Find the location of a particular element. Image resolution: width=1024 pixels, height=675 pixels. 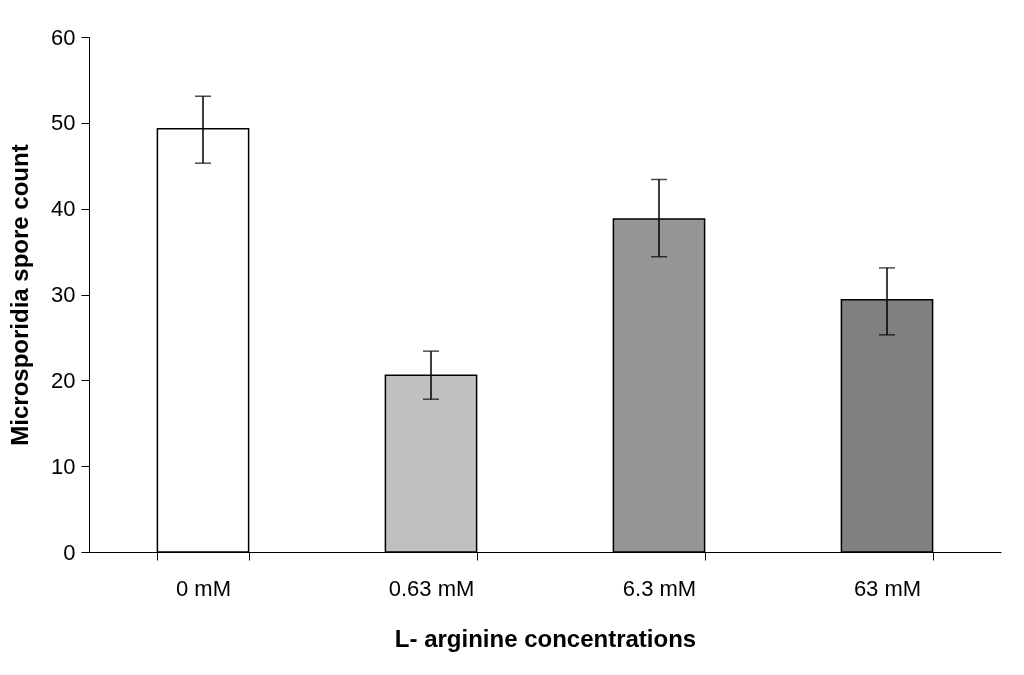

x-tick-label: 6.3 mM is located at coordinates (659, 588).